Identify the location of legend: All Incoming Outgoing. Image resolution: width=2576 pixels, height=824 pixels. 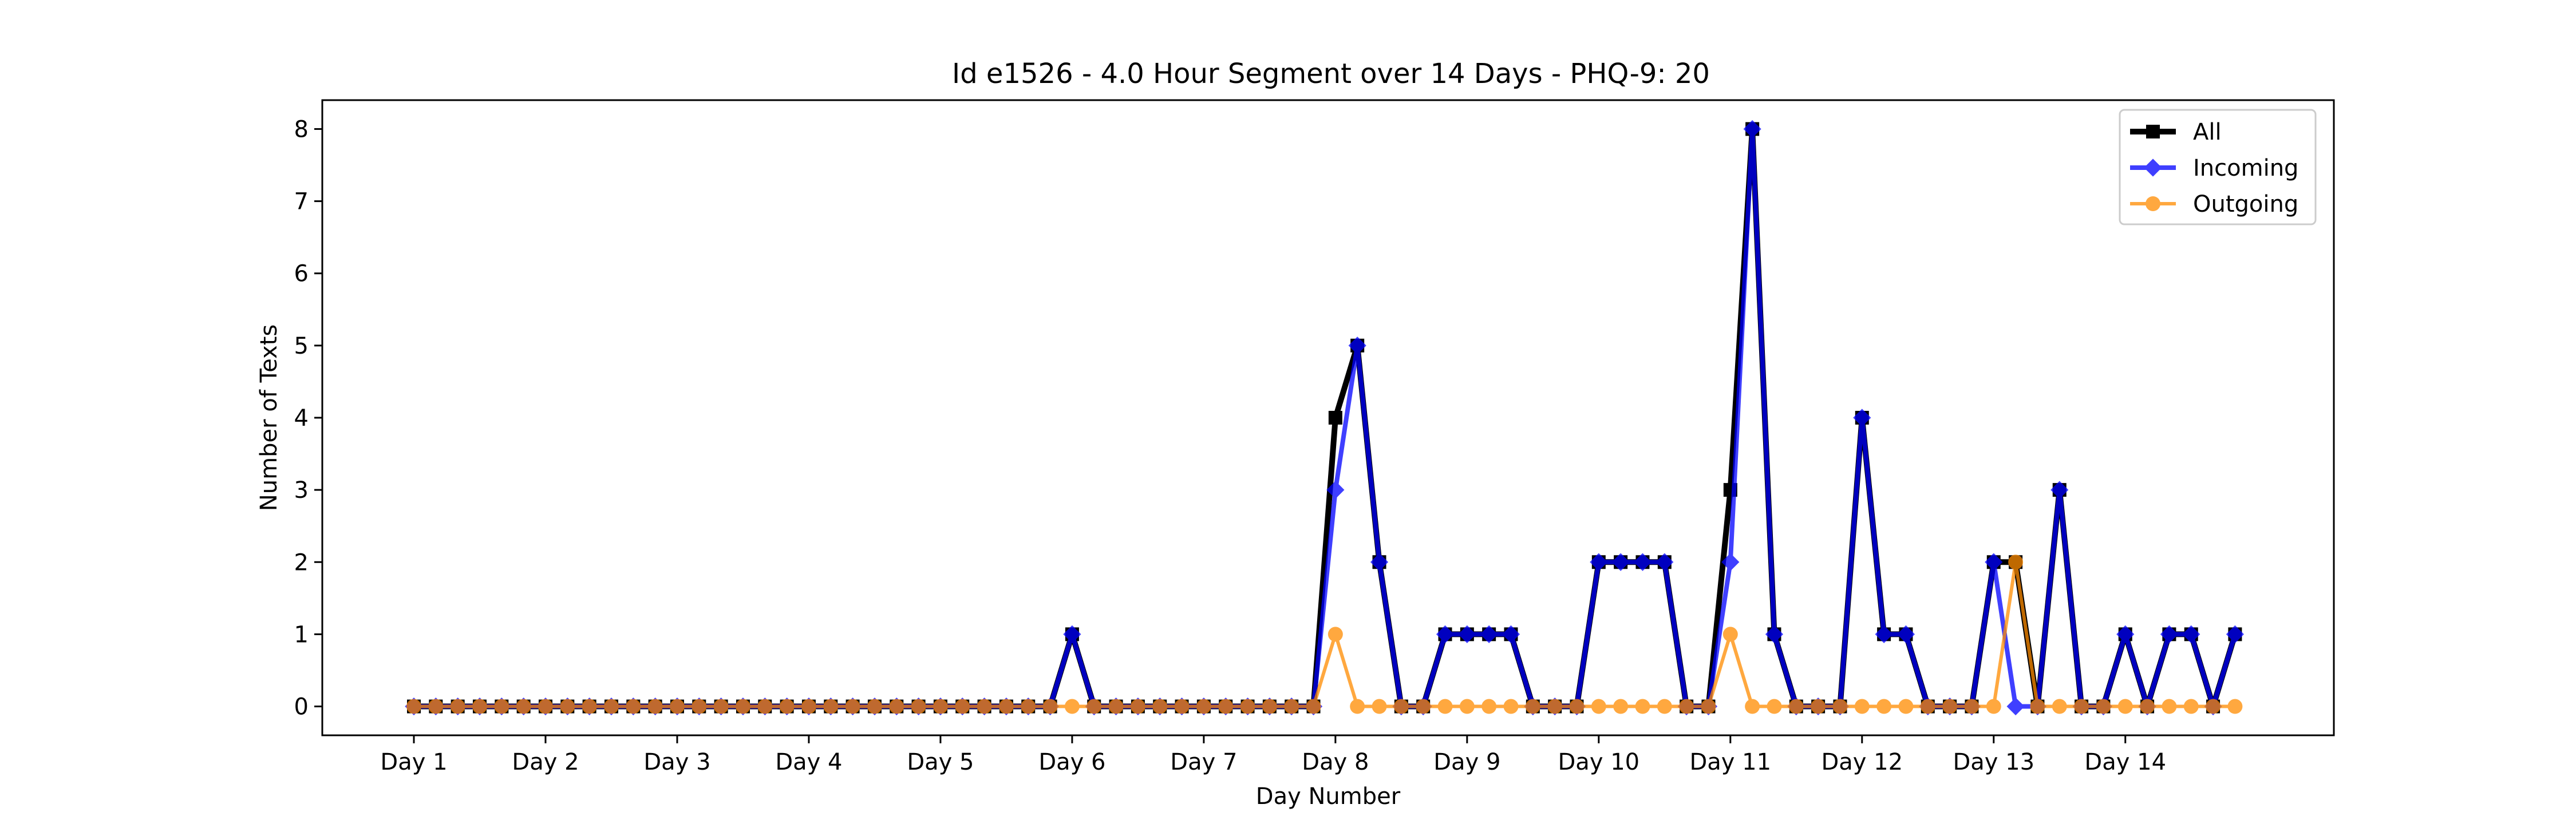
(2218, 167).